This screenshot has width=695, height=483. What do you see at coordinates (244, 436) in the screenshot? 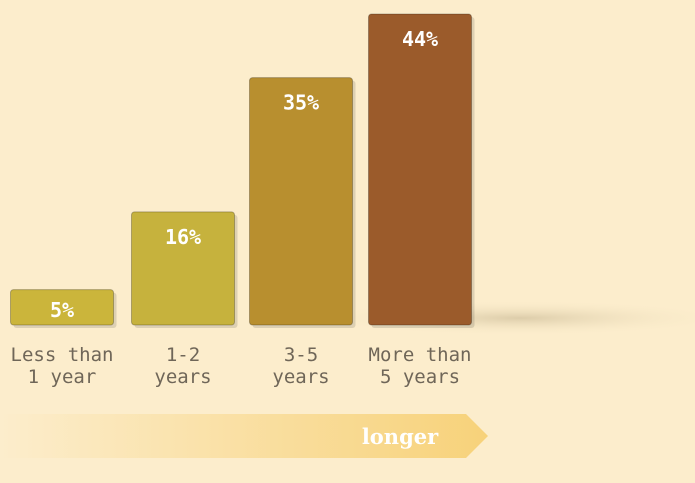
I see `arrow` at bounding box center [244, 436].